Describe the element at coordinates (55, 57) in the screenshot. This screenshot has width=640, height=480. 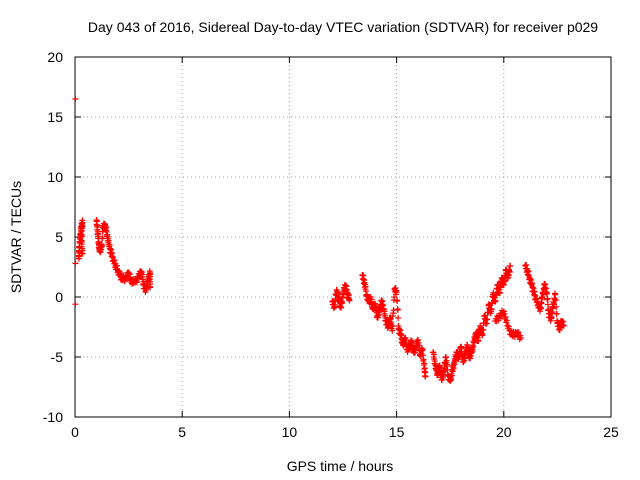
I see `y-tick-label: 20` at that location.